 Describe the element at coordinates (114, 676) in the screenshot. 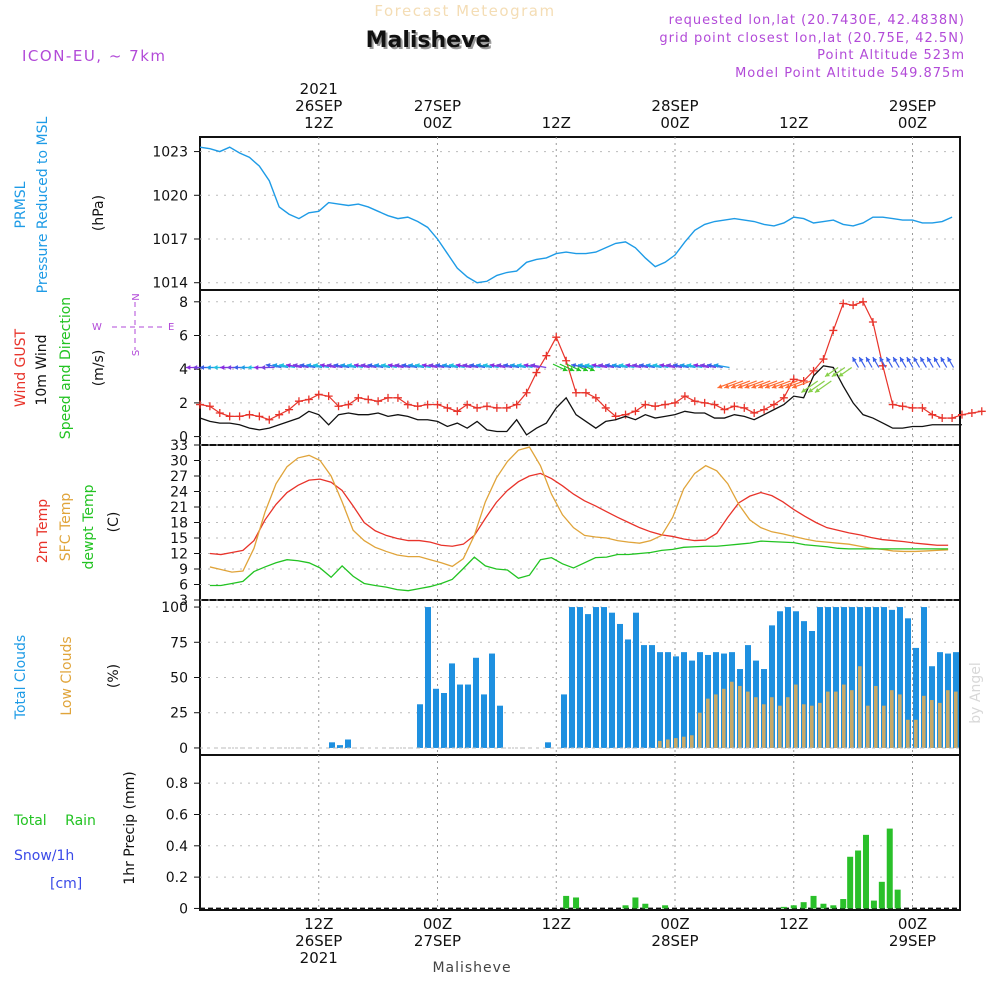

I see `label-percent: (%)` at that location.